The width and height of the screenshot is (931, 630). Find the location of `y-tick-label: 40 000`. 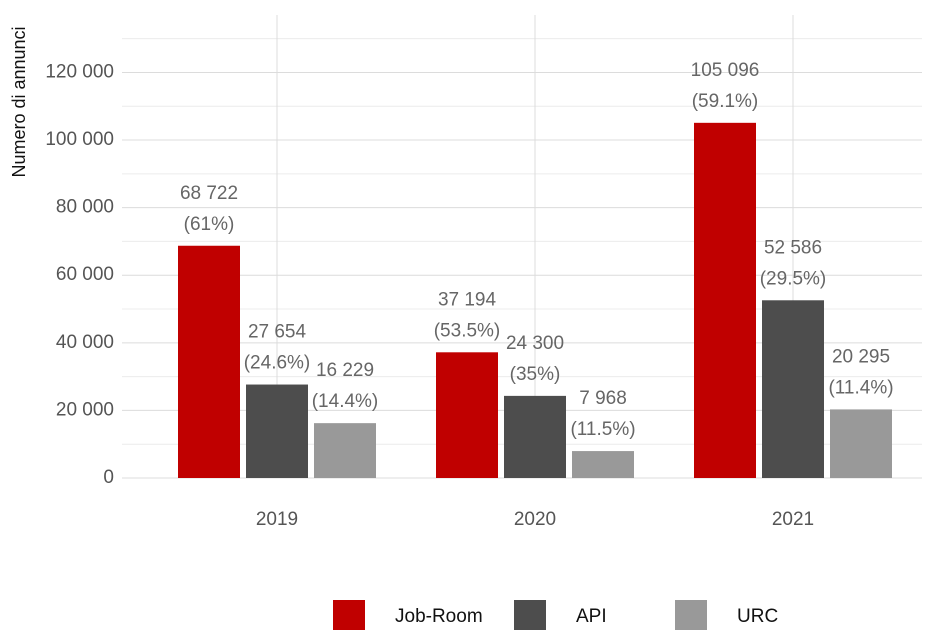

y-tick-label: 40 000 is located at coordinates (85, 342).